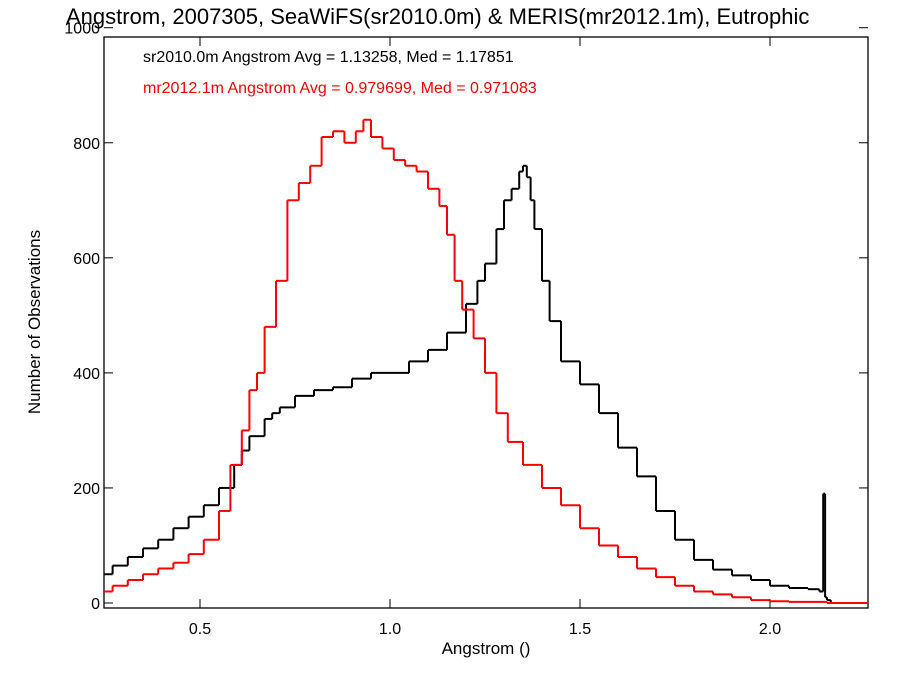 Image resolution: width=900 pixels, height=675 pixels. Describe the element at coordinates (200, 629) in the screenshot. I see `x-tick-label: 0.5` at that location.